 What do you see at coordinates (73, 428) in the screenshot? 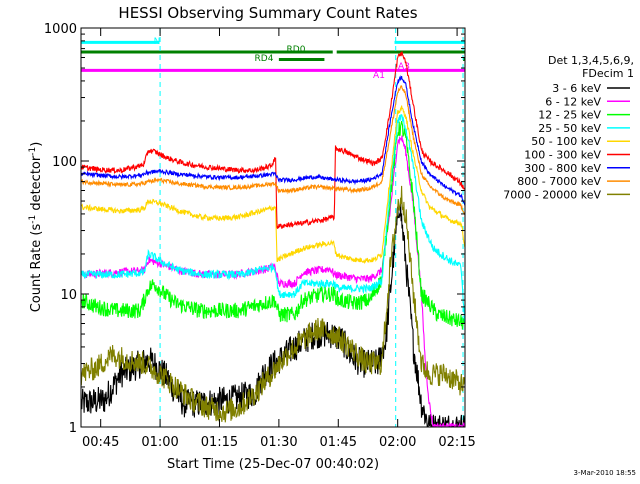
I see `y-tick-label: 1` at bounding box center [73, 428].